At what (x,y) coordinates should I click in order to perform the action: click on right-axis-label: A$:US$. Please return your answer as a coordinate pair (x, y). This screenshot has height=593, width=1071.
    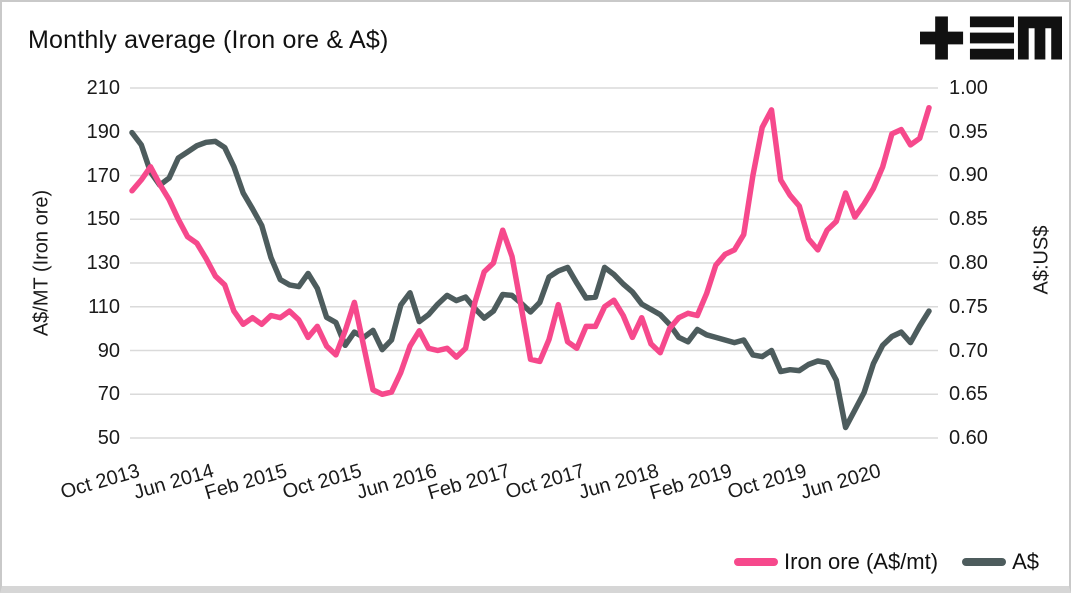
    Looking at the image, I should click on (1041, 260).